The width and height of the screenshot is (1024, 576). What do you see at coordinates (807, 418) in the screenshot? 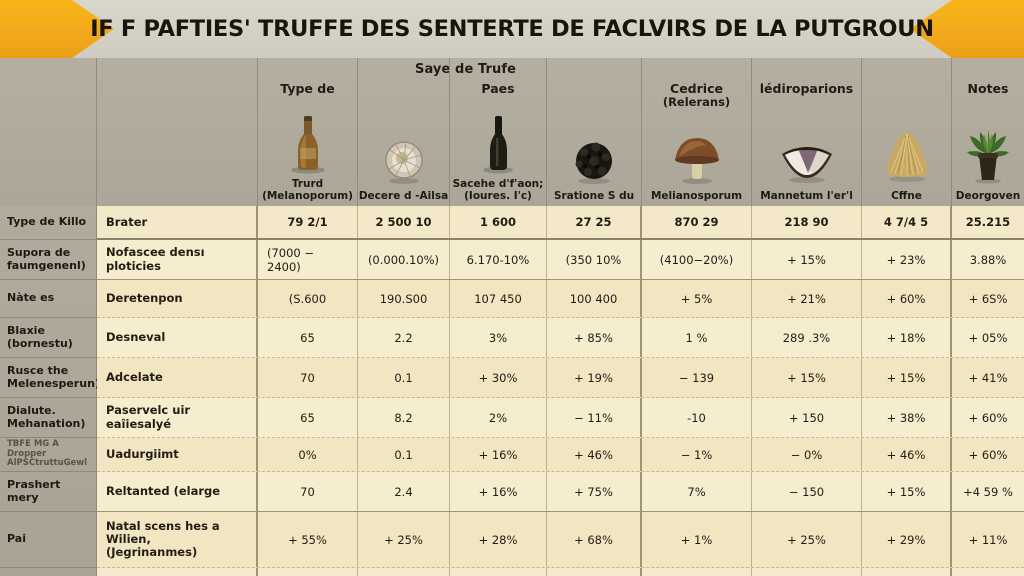
I see `cell-value: + 150` at bounding box center [807, 418].